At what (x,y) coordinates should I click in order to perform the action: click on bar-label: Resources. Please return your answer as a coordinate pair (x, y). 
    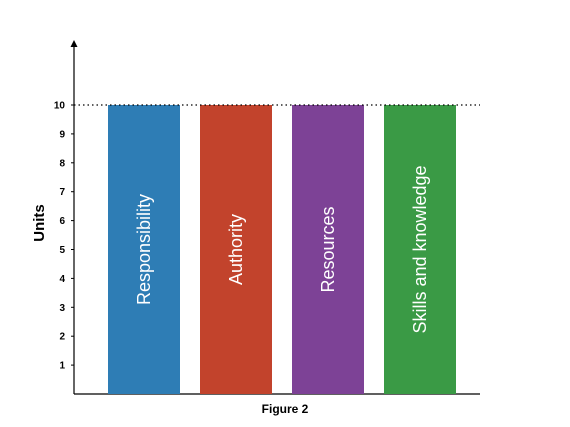
    Looking at the image, I should click on (328, 249).